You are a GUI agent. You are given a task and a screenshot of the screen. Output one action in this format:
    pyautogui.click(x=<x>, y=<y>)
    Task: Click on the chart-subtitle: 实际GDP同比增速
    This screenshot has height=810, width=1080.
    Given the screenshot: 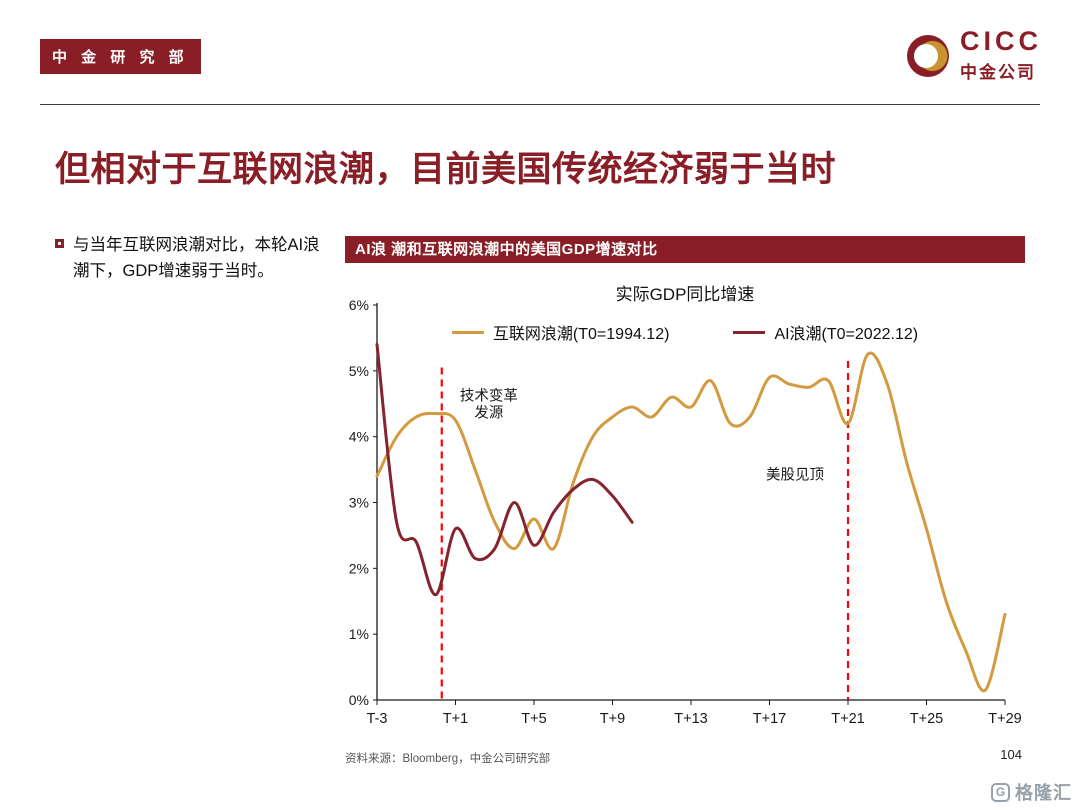 What is the action you would take?
    pyautogui.click(x=685, y=294)
    